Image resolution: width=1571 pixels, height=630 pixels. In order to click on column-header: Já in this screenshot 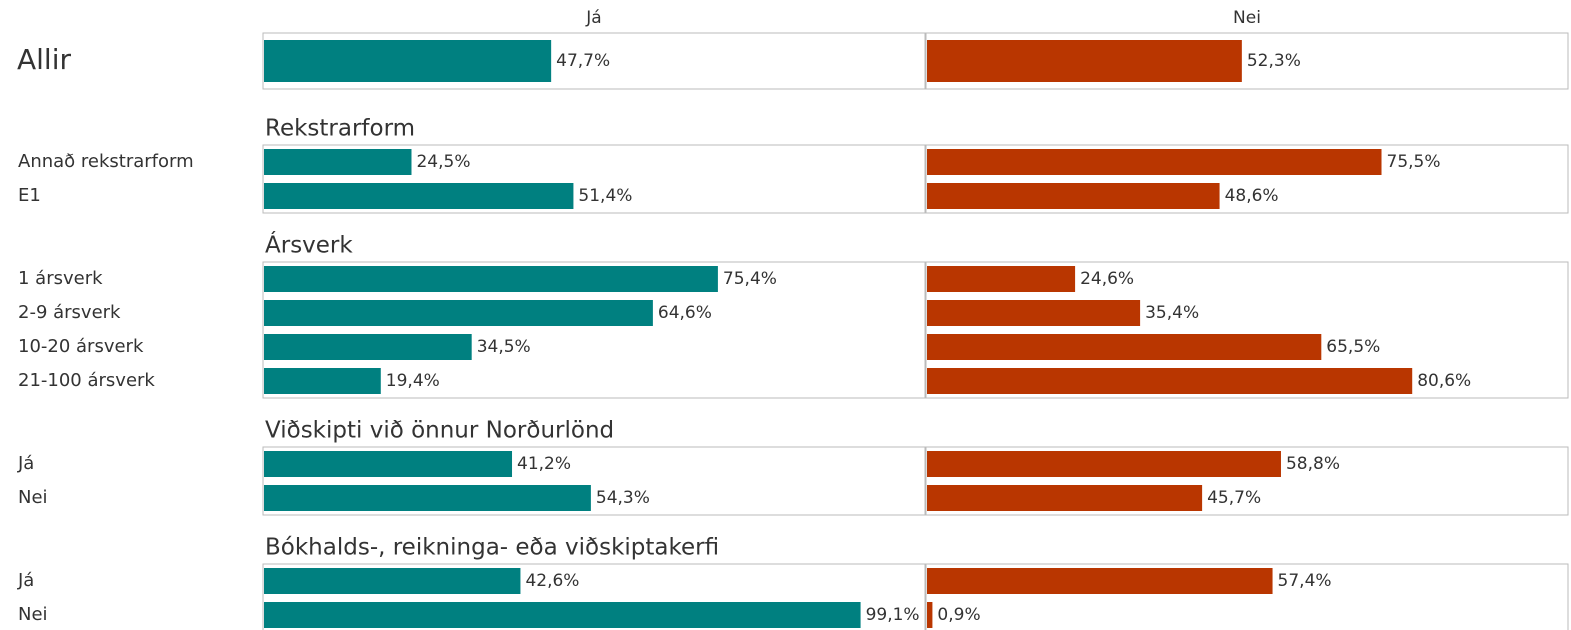, I will do `click(593, 18)`.